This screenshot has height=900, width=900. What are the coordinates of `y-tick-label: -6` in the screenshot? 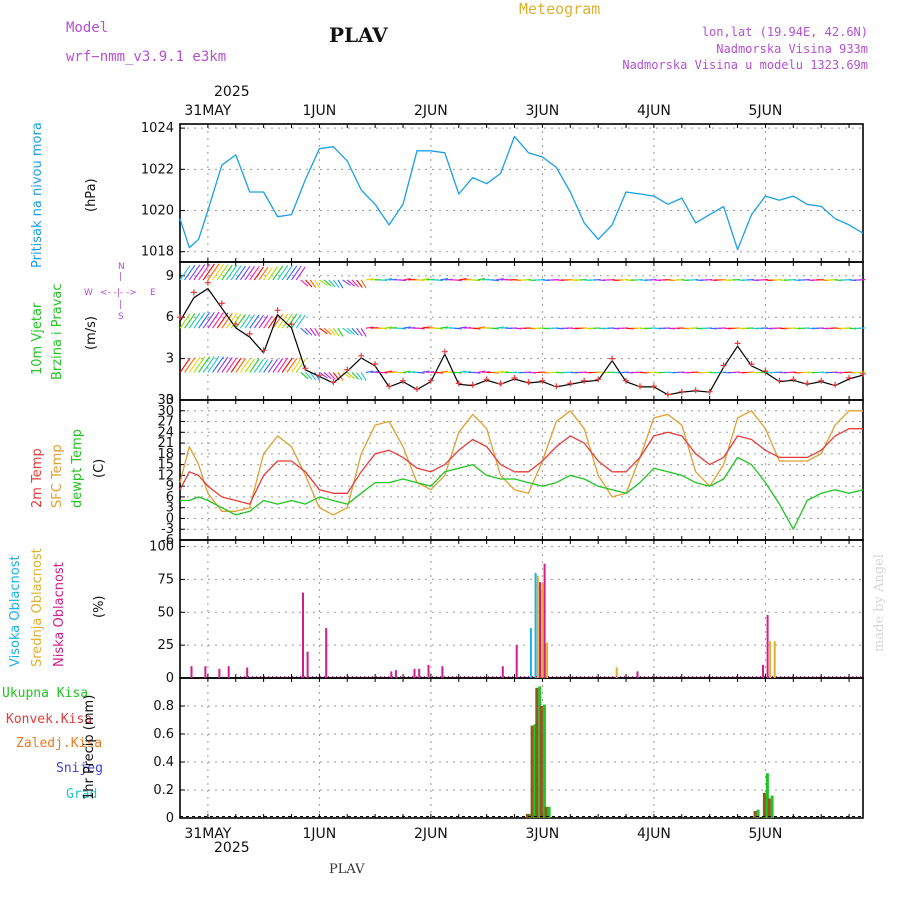 It's located at (167, 540).